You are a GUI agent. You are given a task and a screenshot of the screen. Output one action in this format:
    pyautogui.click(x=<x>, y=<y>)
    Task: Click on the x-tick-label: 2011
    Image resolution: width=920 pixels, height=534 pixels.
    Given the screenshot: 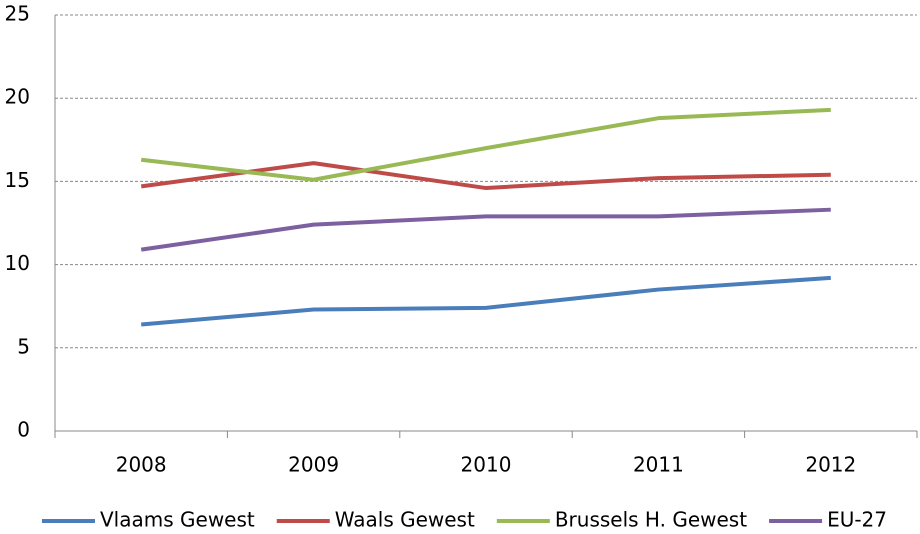 What is the action you would take?
    pyautogui.click(x=658, y=465)
    